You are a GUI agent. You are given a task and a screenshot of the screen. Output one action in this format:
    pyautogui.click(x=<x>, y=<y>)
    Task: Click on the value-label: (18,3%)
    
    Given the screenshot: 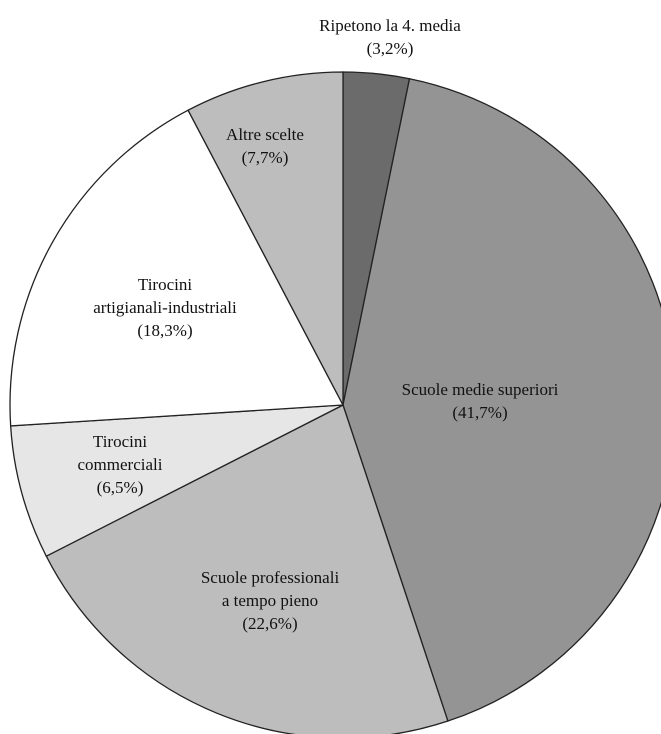 What is the action you would take?
    pyautogui.click(x=165, y=330)
    